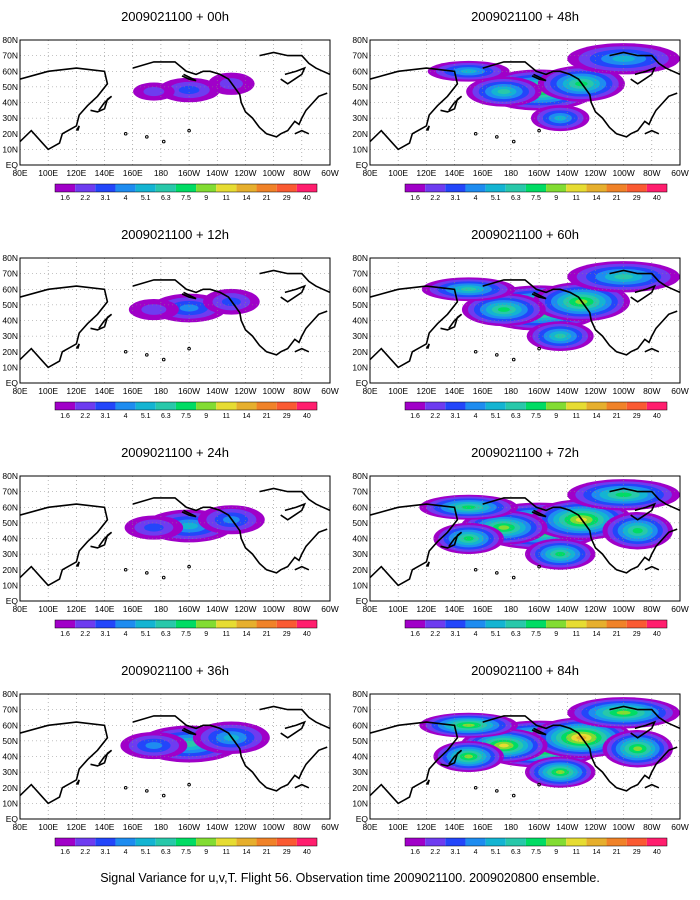 The height and width of the screenshot is (900, 700). Describe the element at coordinates (175, 16) in the screenshot. I see `panel-title: 2009021100 + 00h` at that location.